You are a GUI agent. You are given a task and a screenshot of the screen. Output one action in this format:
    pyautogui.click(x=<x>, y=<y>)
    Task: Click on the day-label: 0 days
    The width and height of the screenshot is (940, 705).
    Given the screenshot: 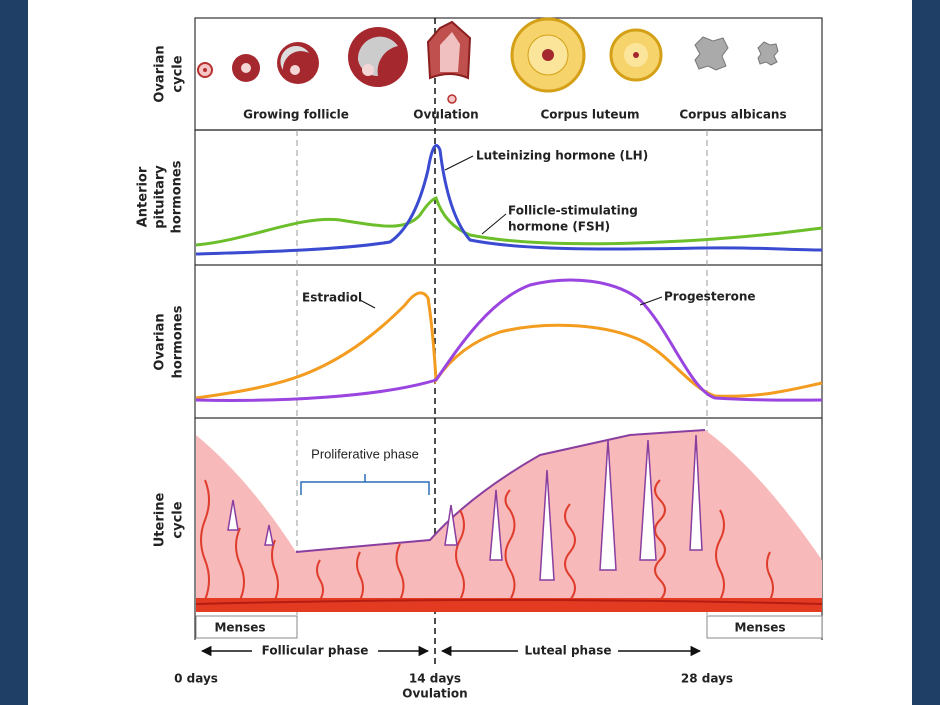 What is the action you would take?
    pyautogui.click(x=196, y=679)
    